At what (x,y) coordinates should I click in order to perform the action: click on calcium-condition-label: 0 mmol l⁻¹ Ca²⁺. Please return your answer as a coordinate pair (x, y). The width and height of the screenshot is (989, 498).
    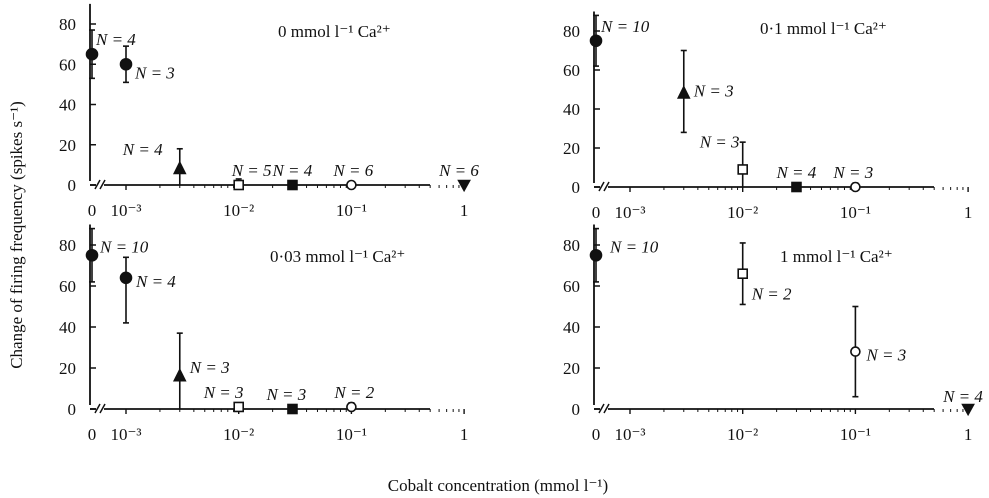
    Looking at the image, I should click on (334, 31).